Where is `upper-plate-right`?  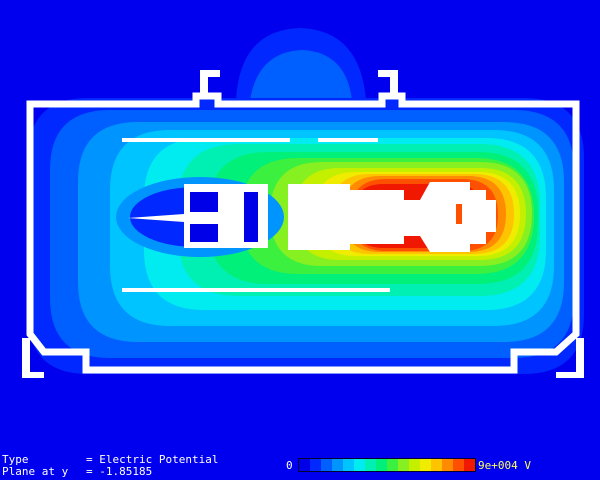
upper-plate-right is located at coordinates (348, 140).